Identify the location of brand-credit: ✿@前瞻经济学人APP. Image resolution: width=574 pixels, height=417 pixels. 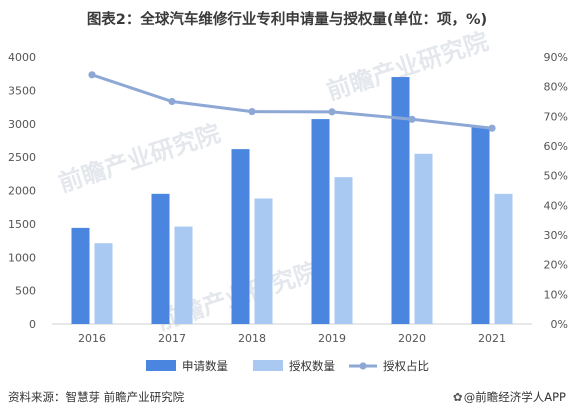
(509, 397).